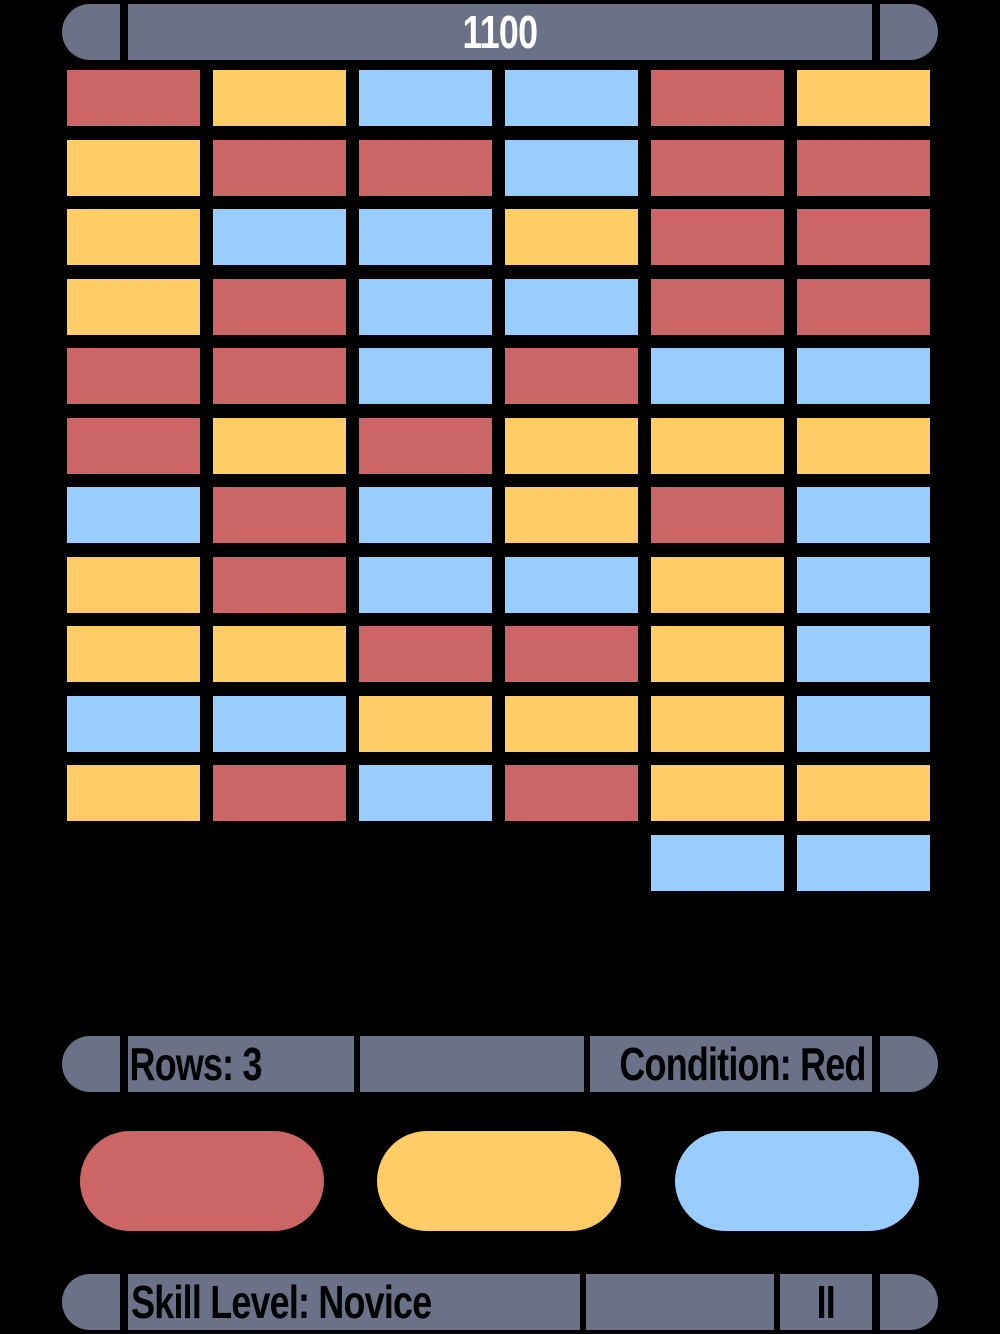 The height and width of the screenshot is (1334, 1000). I want to click on score-display: 1100, so click(500, 32).